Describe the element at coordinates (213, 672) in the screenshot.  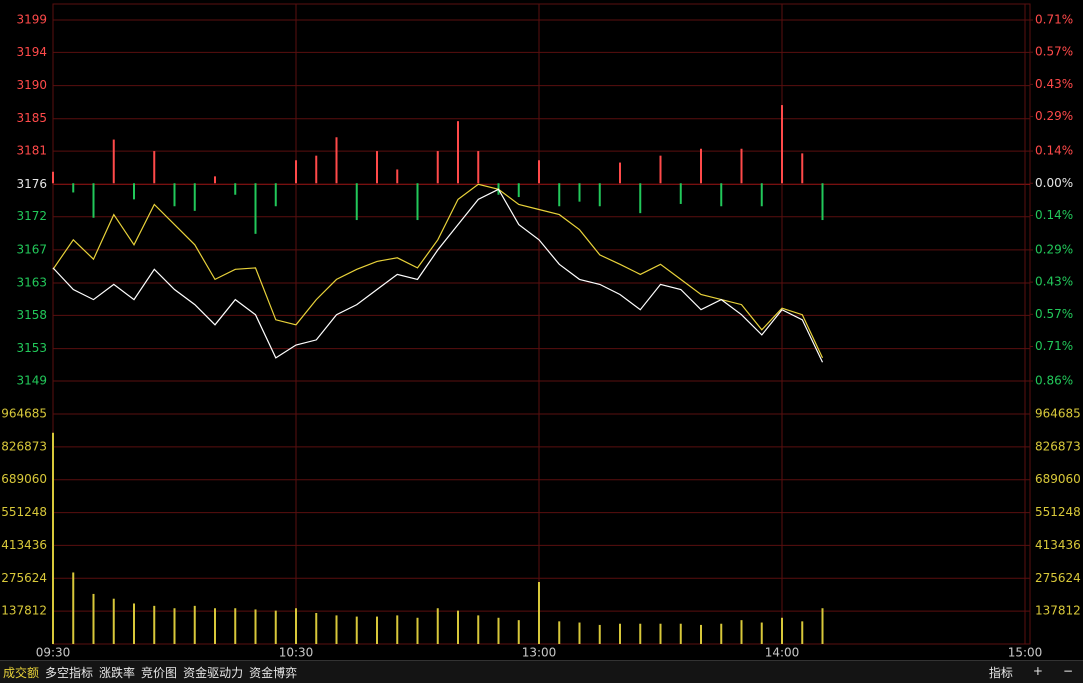
I see `tab: 资金驱动力` at that location.